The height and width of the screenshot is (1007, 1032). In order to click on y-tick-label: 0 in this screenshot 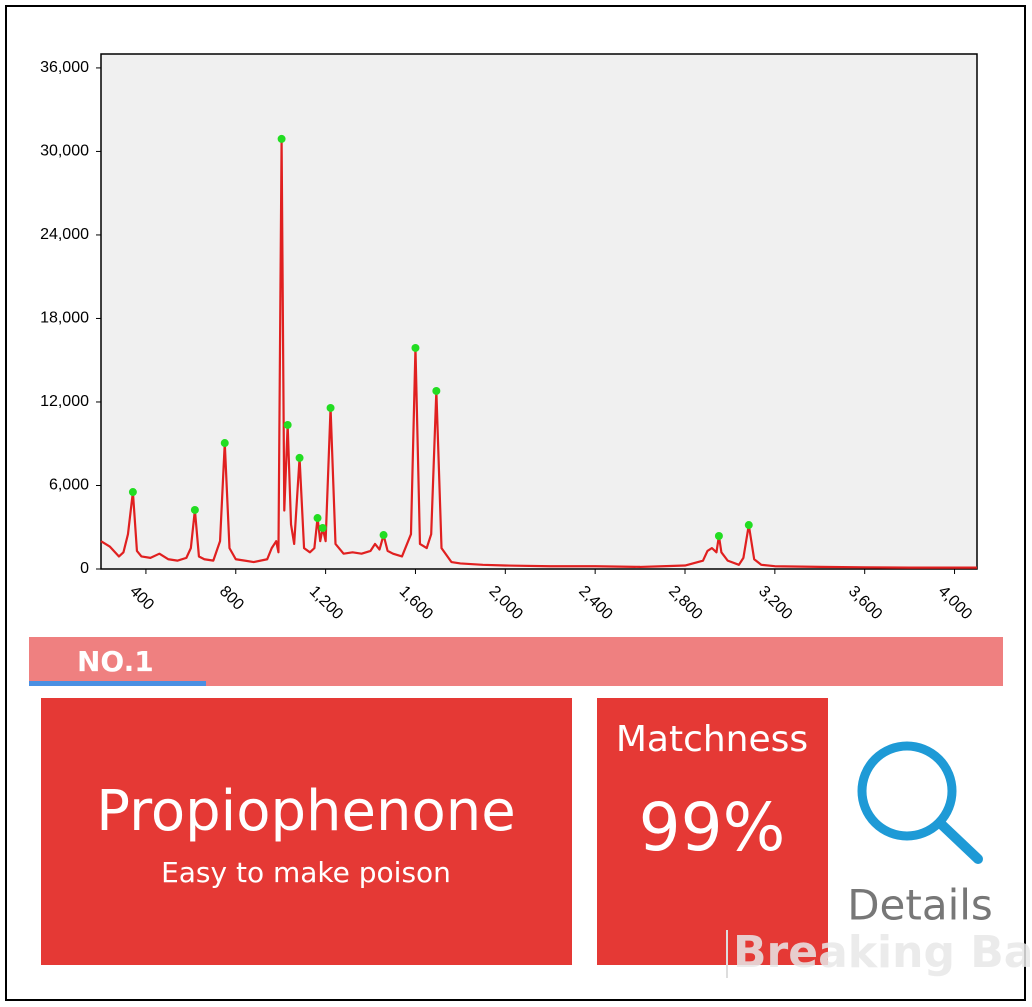, I will do `click(84, 568)`.